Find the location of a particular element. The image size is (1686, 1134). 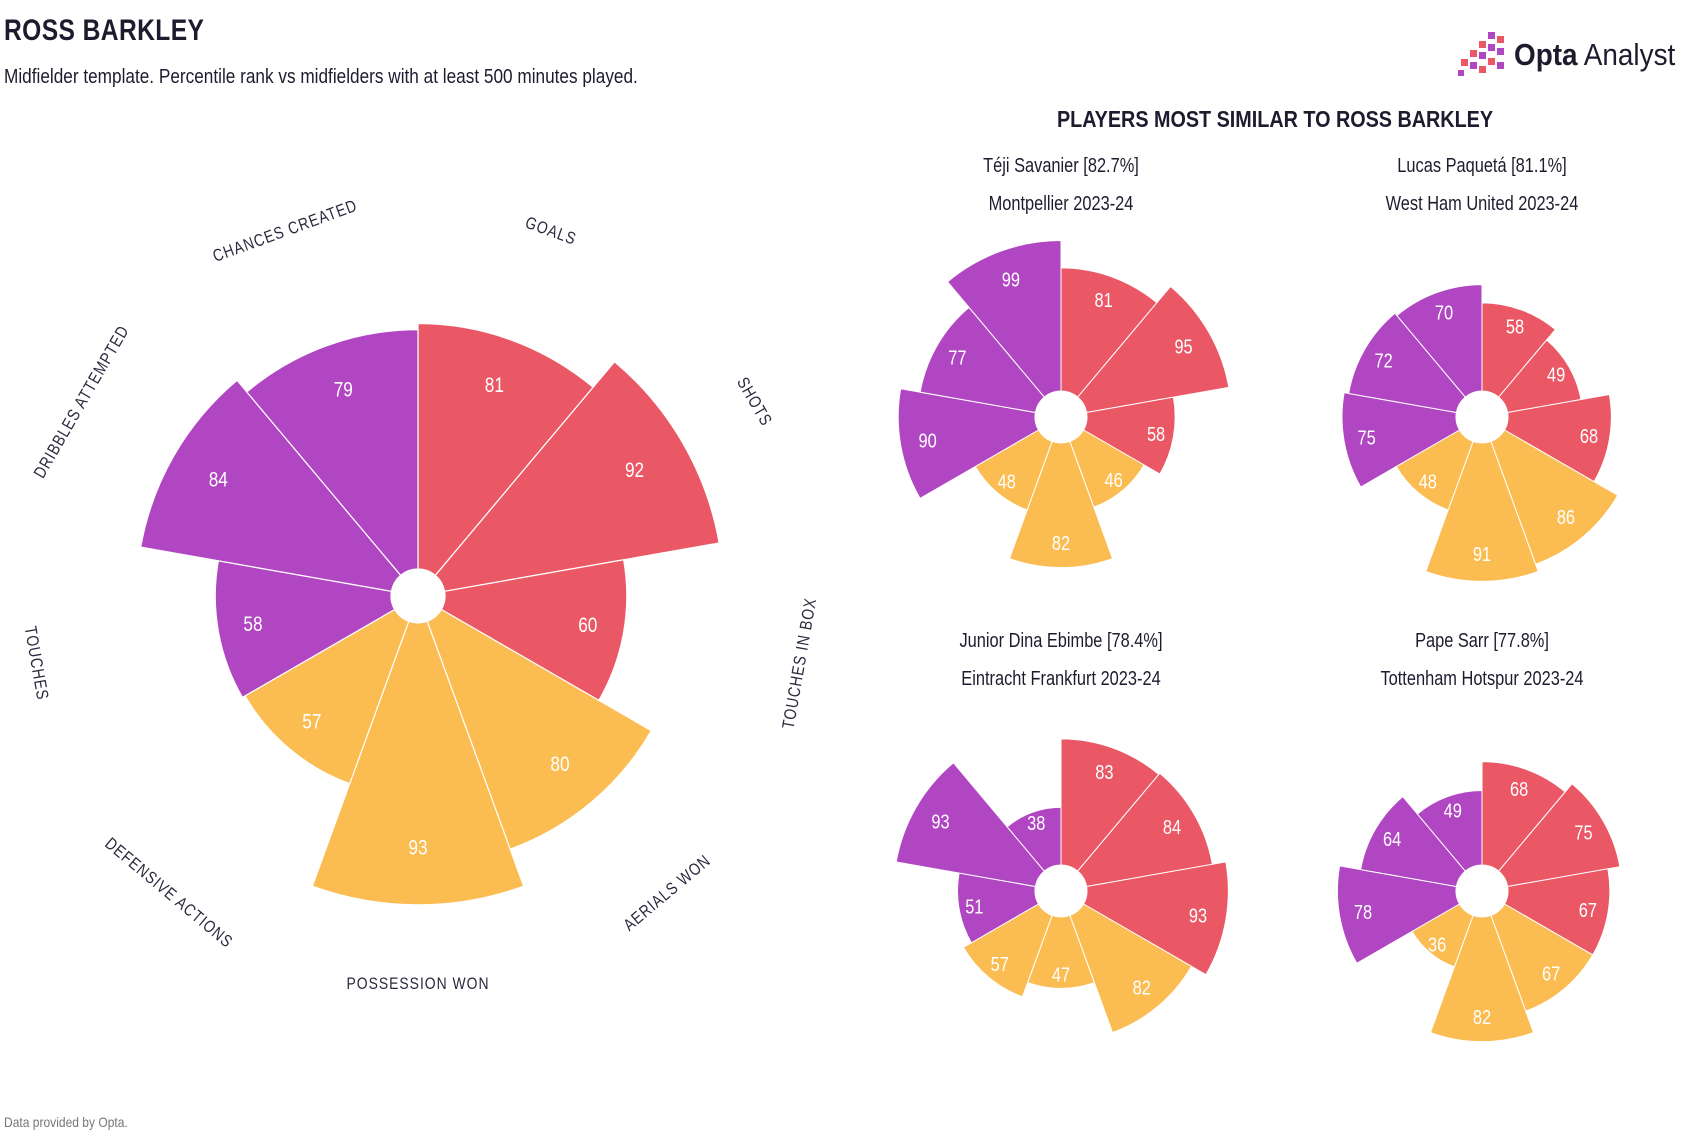

similar-player-name: Téji Savanier [82.7%] is located at coordinates (1061, 165).